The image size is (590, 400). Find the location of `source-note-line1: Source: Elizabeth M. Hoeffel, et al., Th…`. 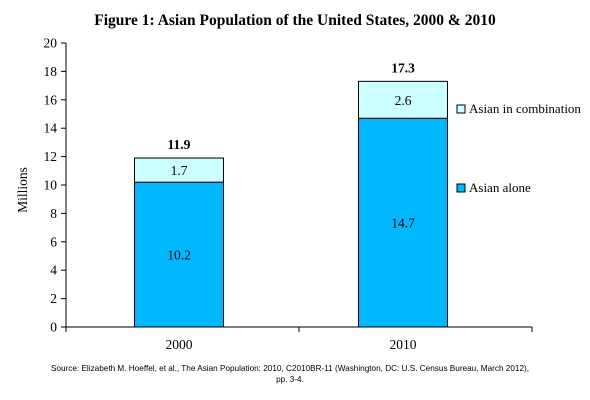

source-note-line1: Source: Elizabeth M. Hoeffel, et al., Th… is located at coordinates (290, 368).